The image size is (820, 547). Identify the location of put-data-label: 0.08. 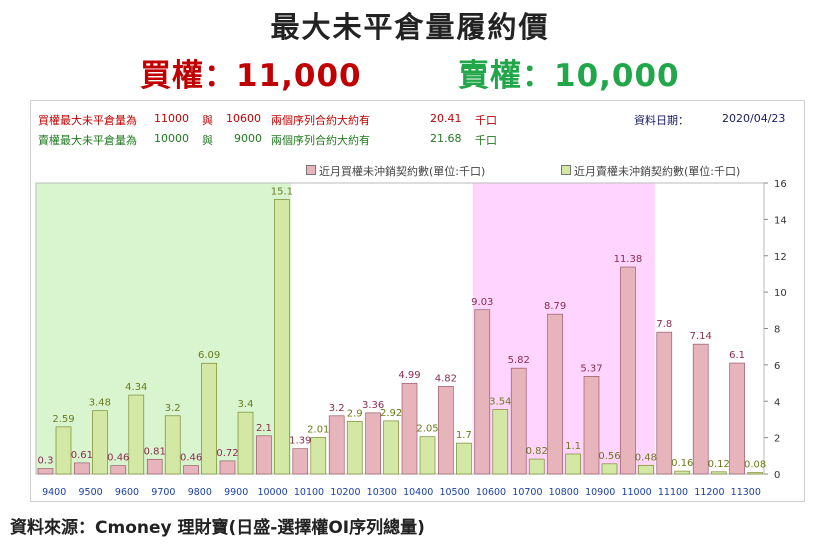
(755, 465).